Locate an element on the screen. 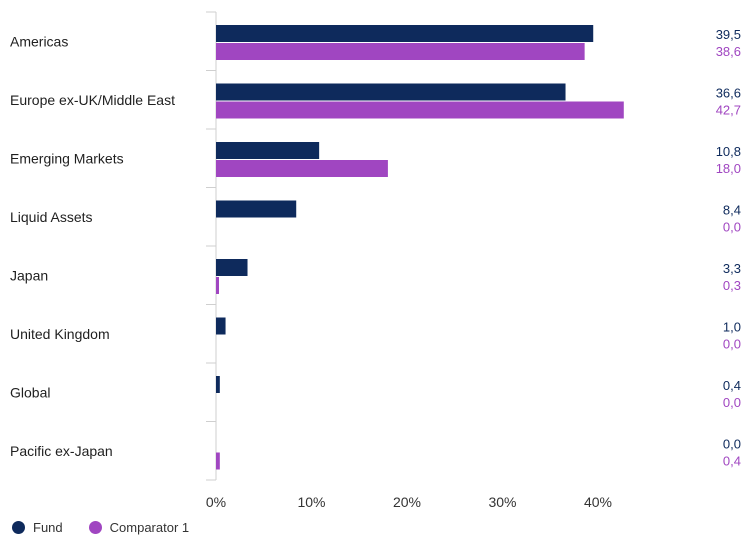 The width and height of the screenshot is (743, 536). value-label-fund: 8,4 is located at coordinates (732, 210).